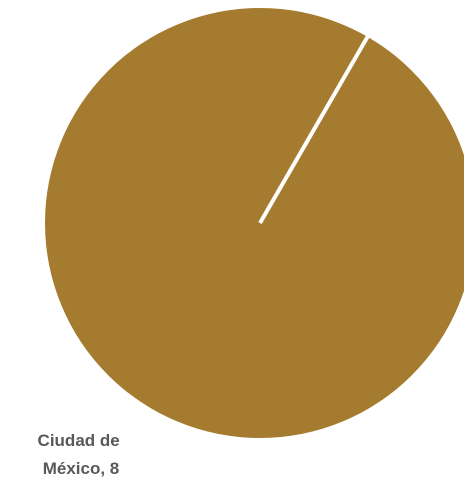  What do you see at coordinates (81, 454) in the screenshot?
I see `slice-data-label: Ciudad de México, 8` at bounding box center [81, 454].